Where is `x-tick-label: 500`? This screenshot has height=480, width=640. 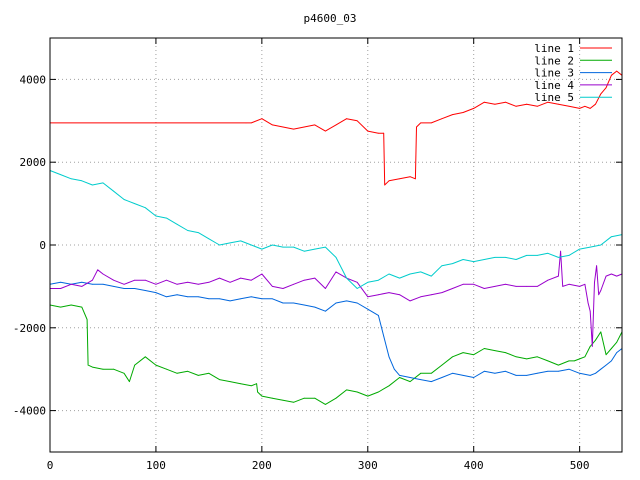
x-tick-label: 500 is located at coordinates (580, 465).